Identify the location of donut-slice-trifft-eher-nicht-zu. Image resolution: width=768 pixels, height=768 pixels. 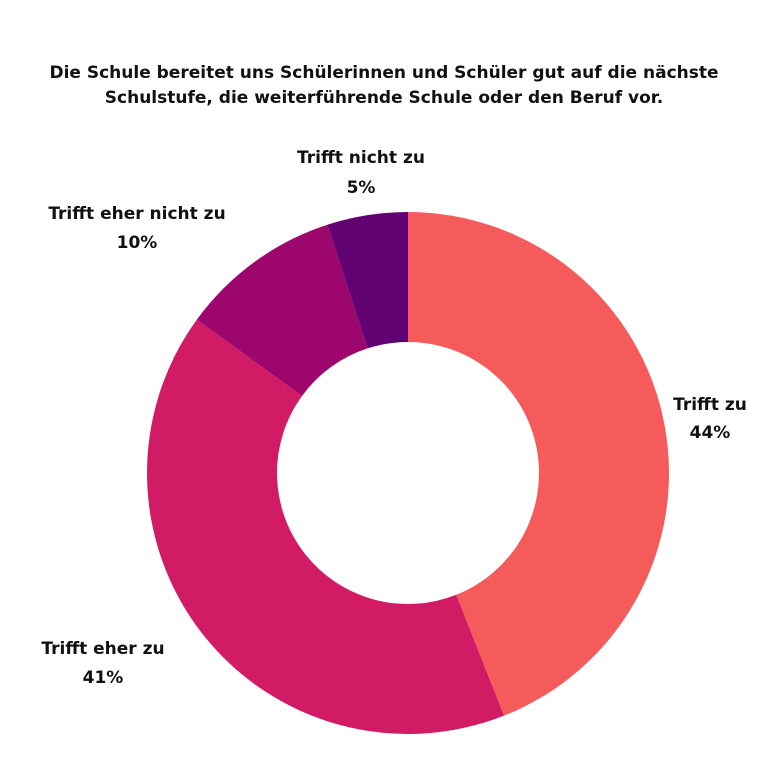
(282, 310).